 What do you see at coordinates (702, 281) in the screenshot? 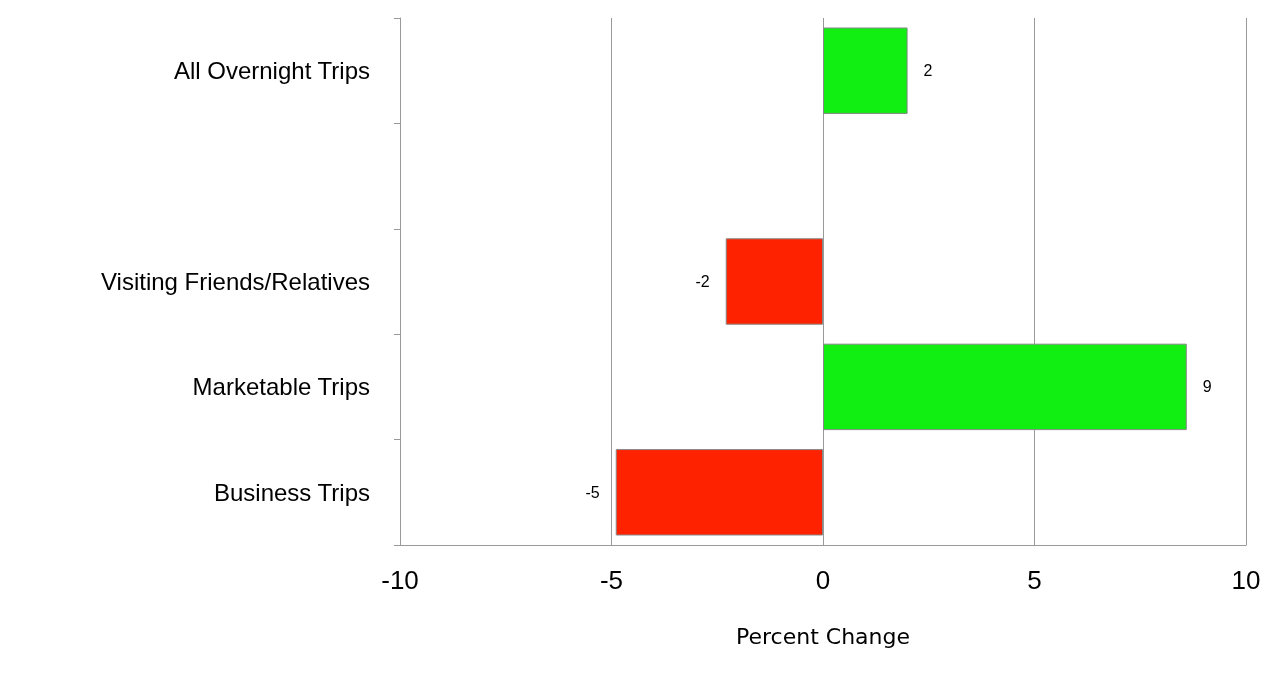
I see `data-label: -2` at bounding box center [702, 281].